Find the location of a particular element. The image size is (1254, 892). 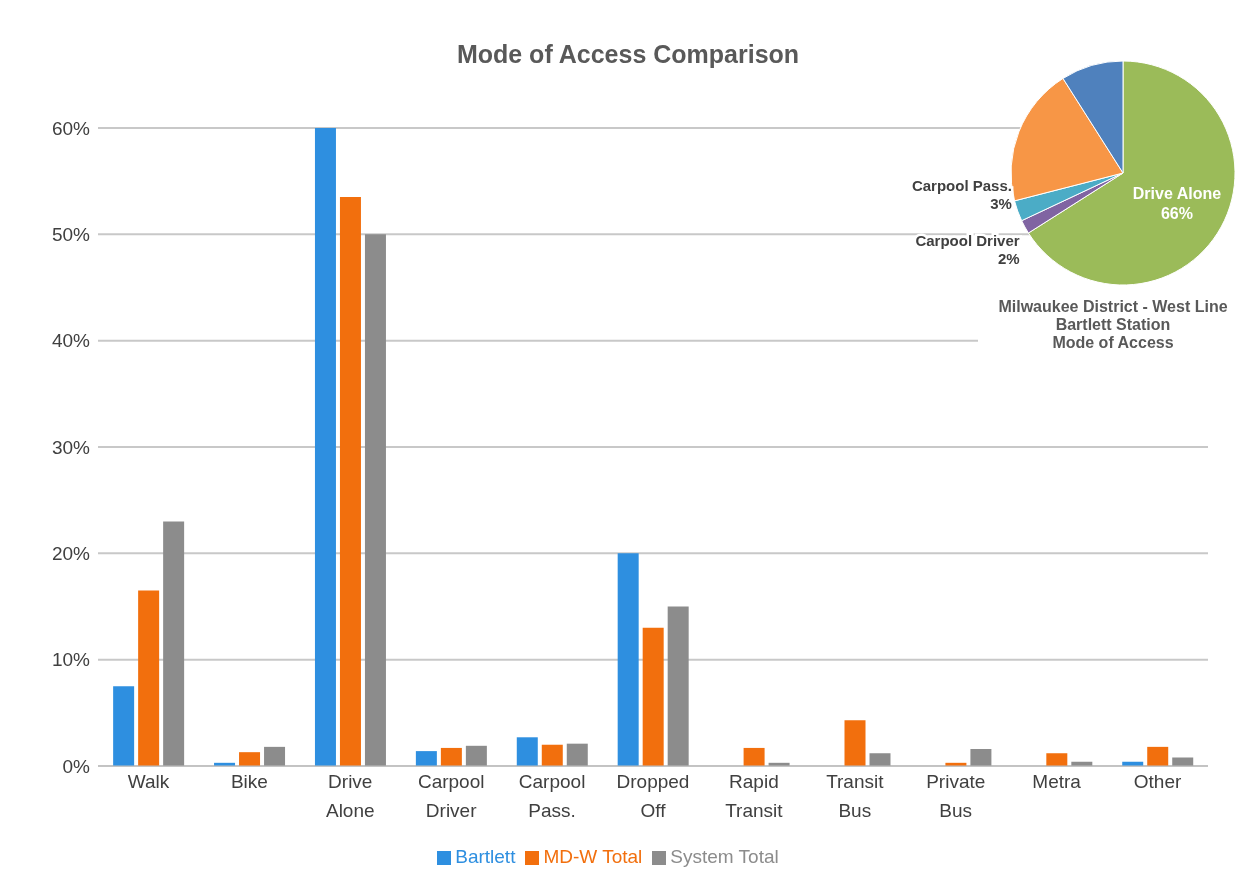

y-tick-label: 50% is located at coordinates (71, 235).